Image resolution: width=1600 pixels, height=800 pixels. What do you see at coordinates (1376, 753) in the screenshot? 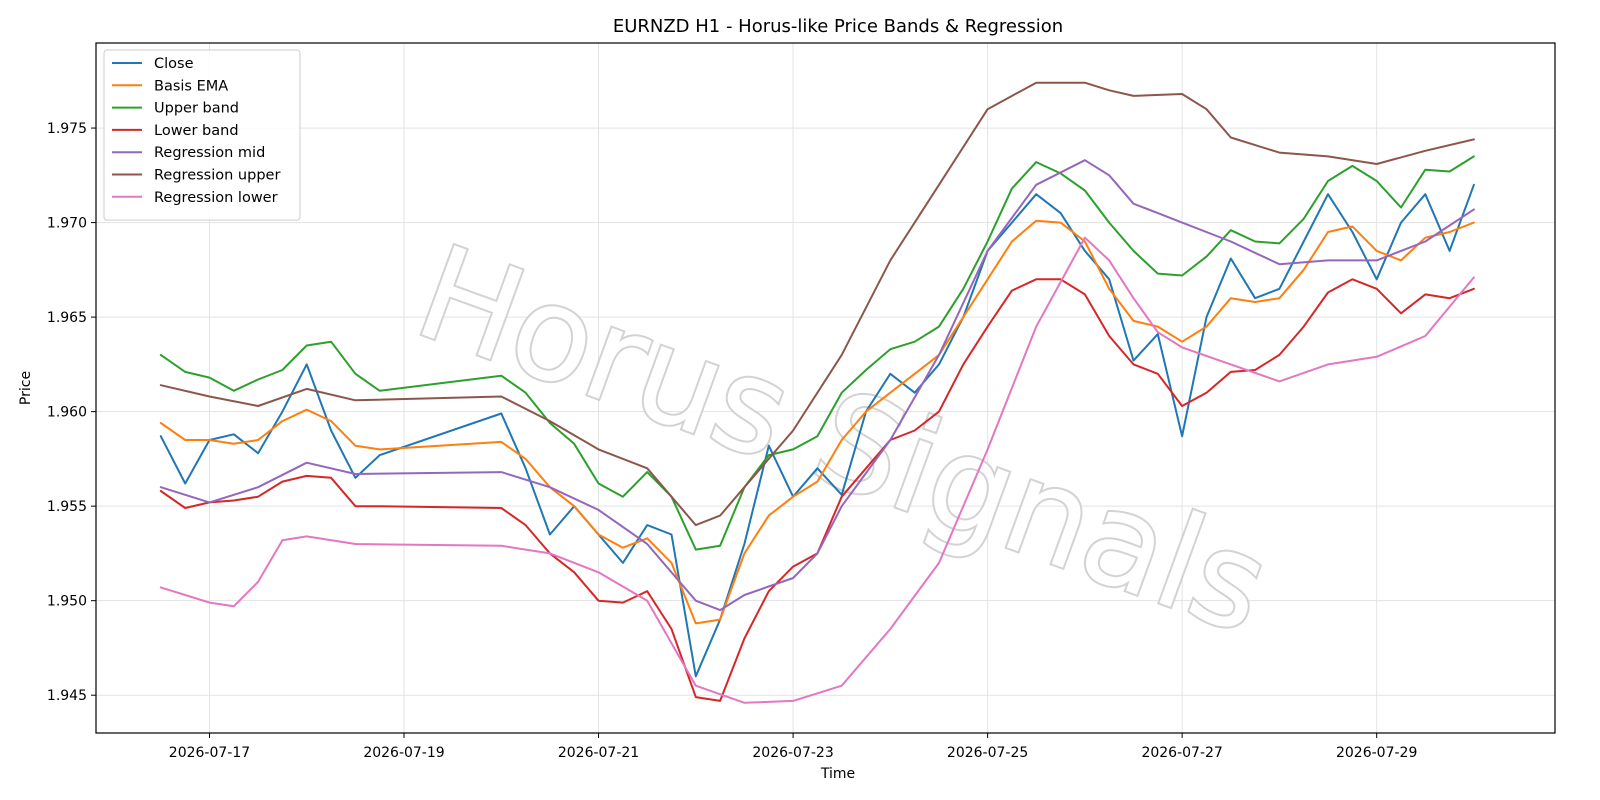
I see `x-tick-label: 2026-07-29` at bounding box center [1376, 753].